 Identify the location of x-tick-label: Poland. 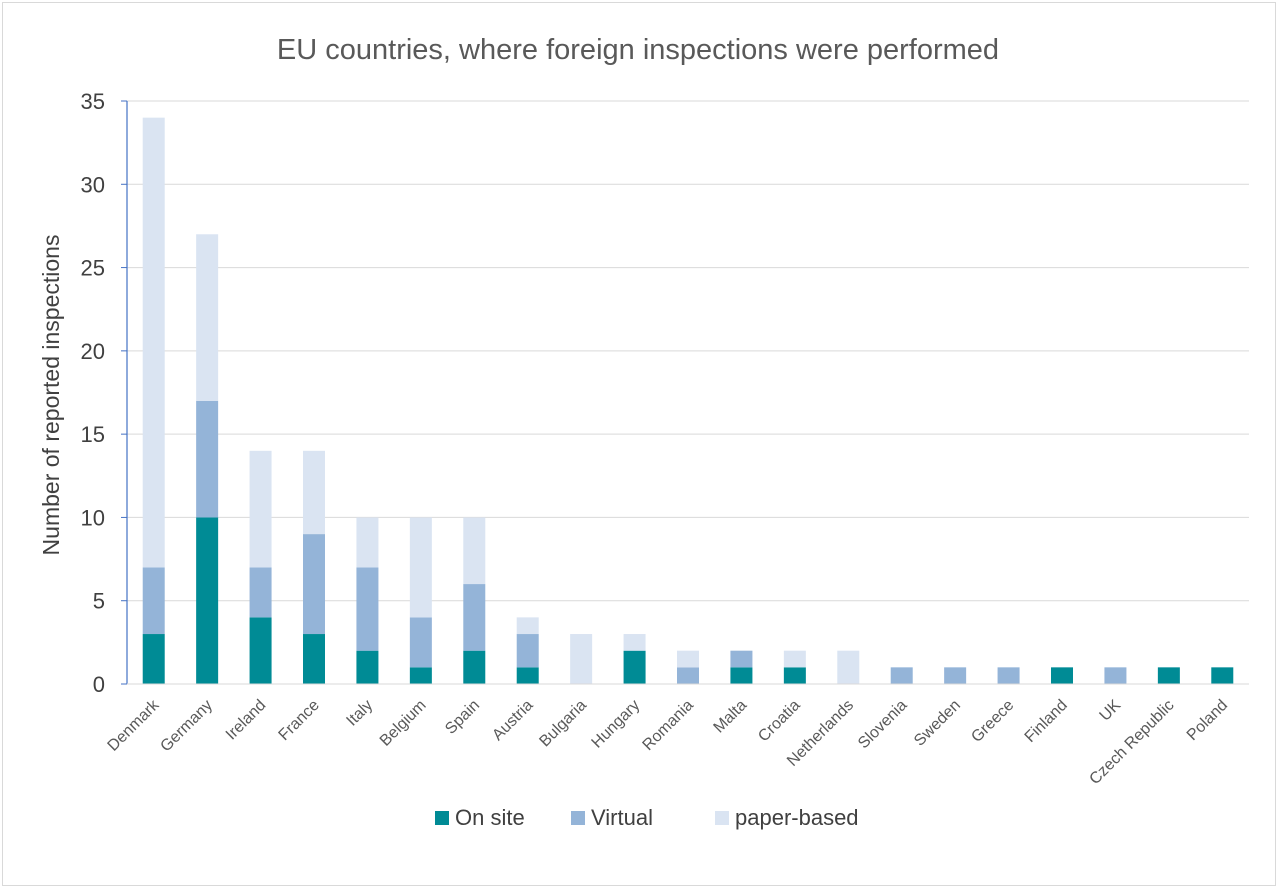
(1207, 720).